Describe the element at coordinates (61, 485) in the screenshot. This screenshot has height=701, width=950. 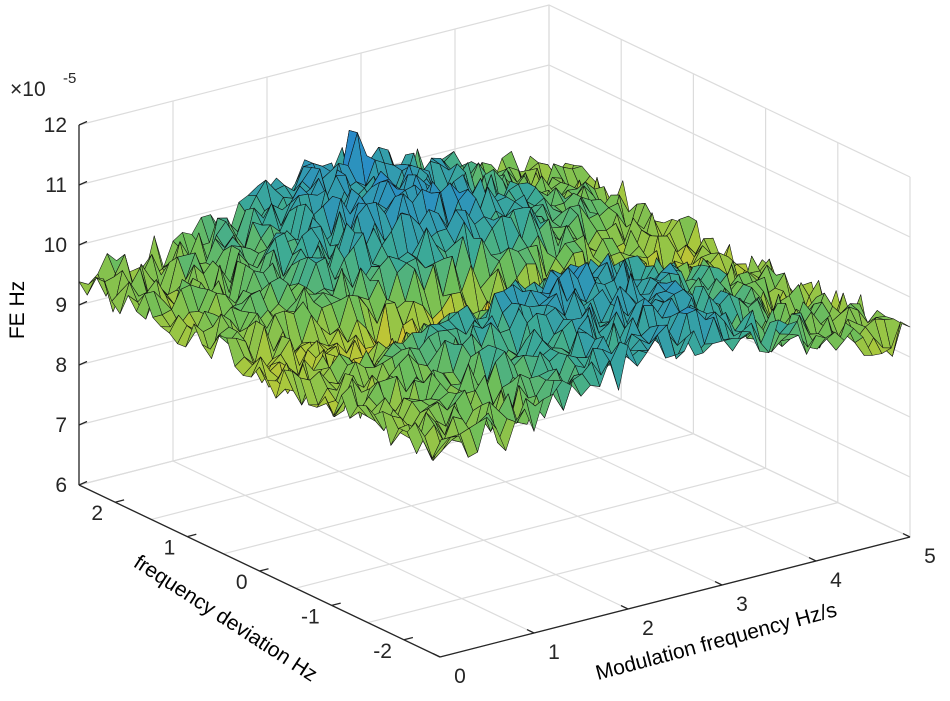
I see `z-tick-label: 6` at that location.